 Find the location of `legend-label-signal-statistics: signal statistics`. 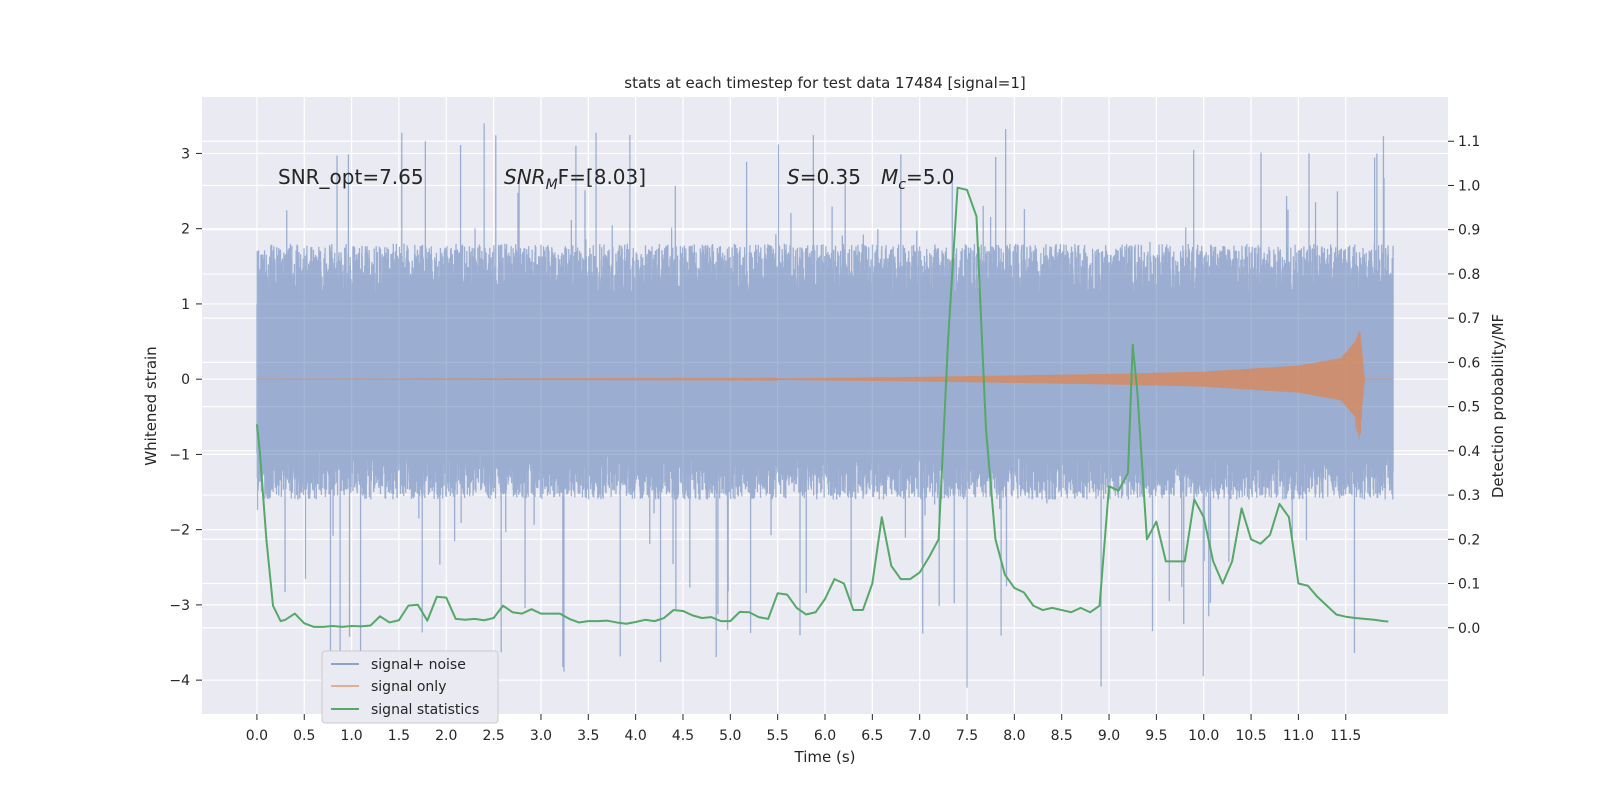

legend-label-signal-statistics: signal statistics is located at coordinates (425, 710).